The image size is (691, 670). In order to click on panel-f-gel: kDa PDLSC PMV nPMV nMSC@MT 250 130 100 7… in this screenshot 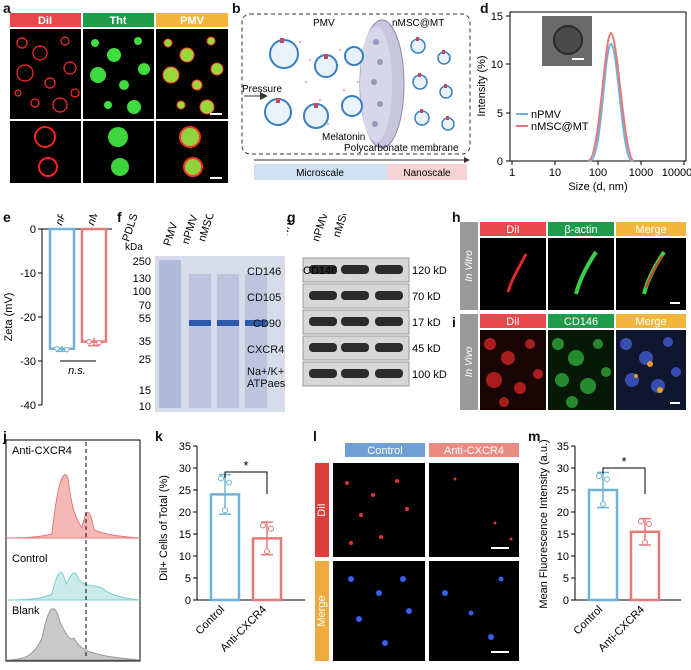, I will do `click(202, 298)`.